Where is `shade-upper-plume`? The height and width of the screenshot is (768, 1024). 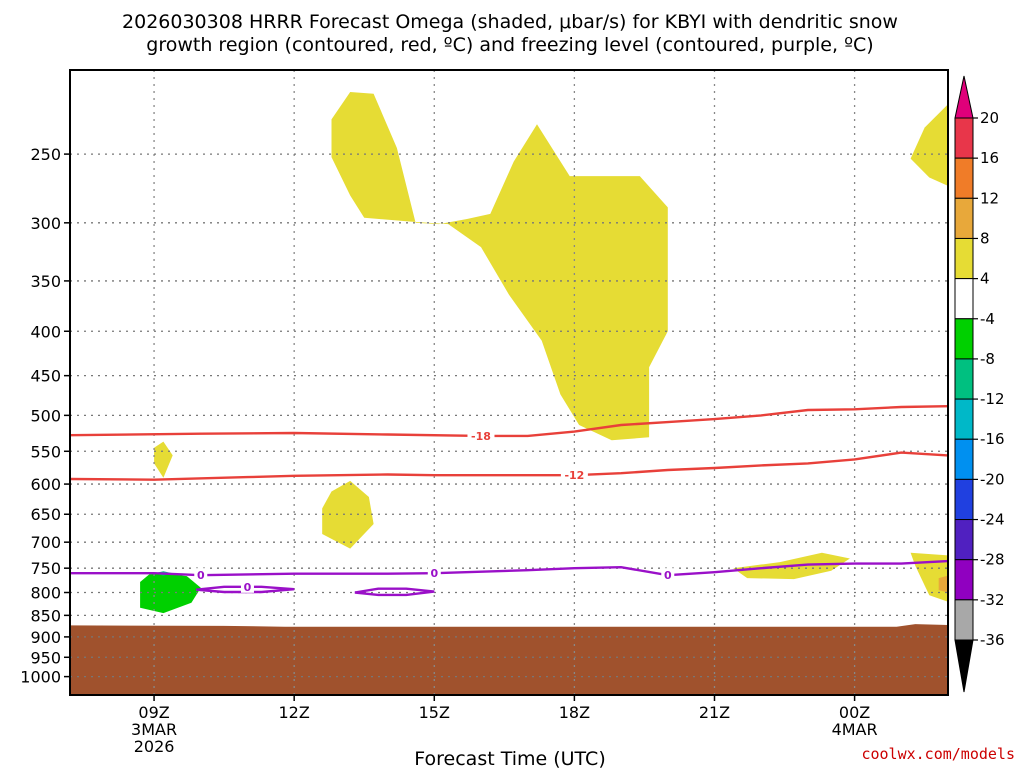
shade-upper-plume is located at coordinates (499, 266).